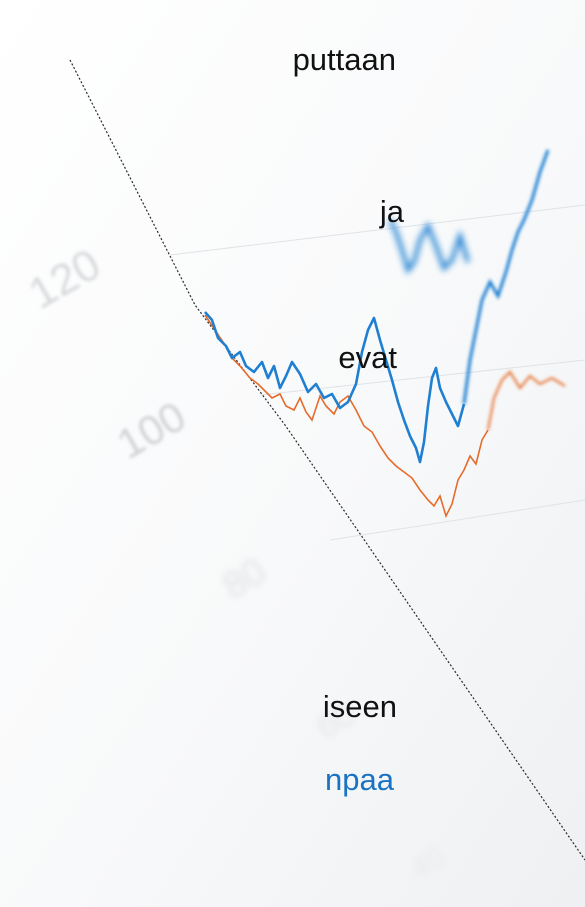 The height and width of the screenshot is (907, 585). What do you see at coordinates (526, 400) in the screenshot?
I see `secondary-series-line-blurred` at bounding box center [526, 400].